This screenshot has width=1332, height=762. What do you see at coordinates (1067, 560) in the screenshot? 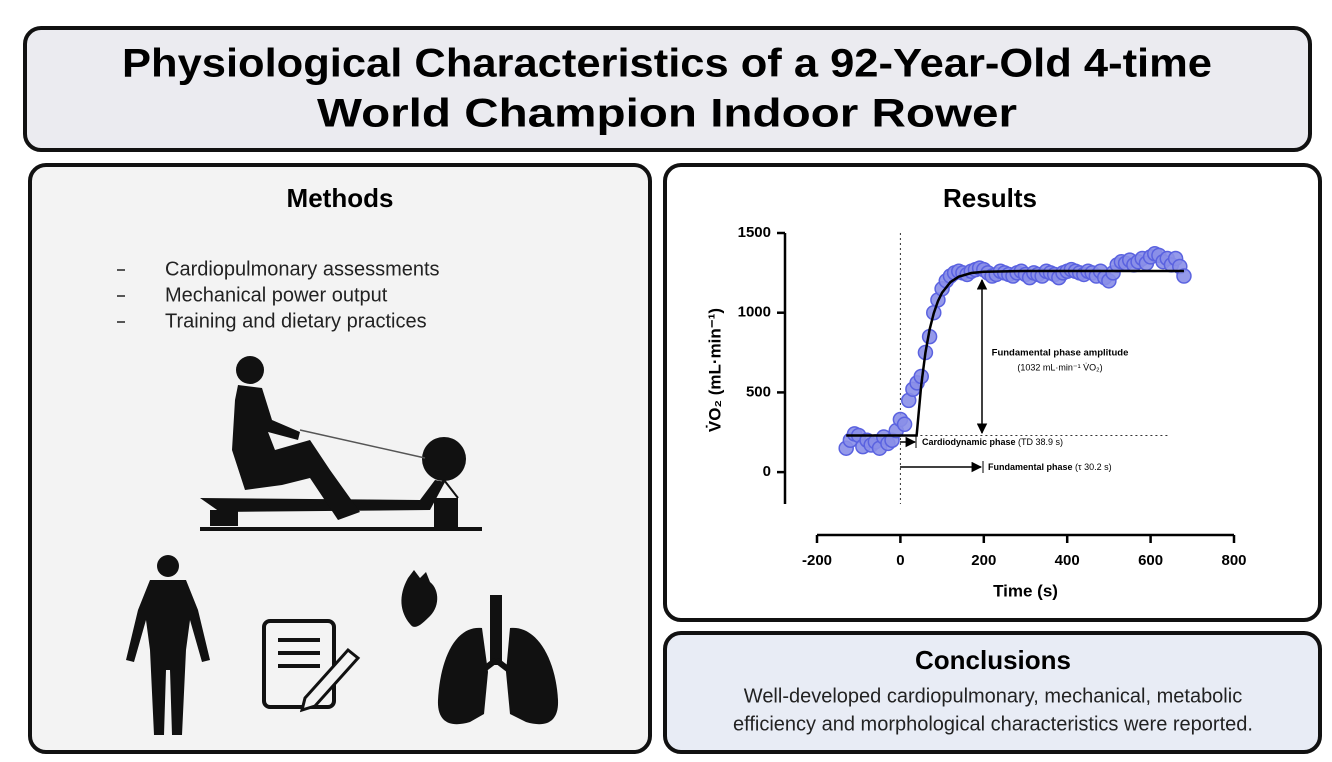
I see `x-tick-label: 400` at bounding box center [1067, 560].